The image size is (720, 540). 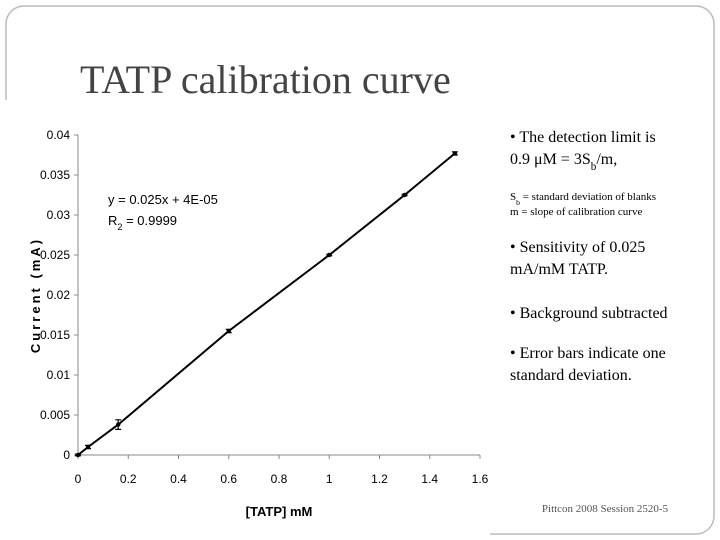 I want to click on x-tick-label: 1.4, so click(x=429, y=479).